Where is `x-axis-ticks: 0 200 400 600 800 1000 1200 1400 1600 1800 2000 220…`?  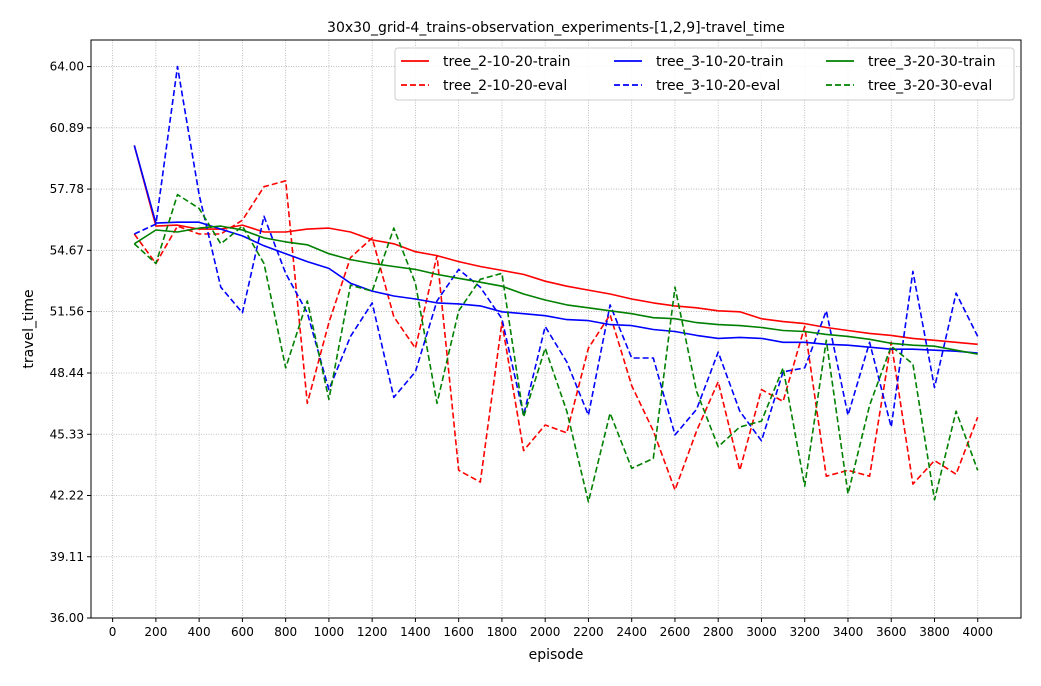
x-axis-ticks: 0 200 400 600 800 1000 1200 1400 1600 1800 2000 220… is located at coordinates (551, 628).